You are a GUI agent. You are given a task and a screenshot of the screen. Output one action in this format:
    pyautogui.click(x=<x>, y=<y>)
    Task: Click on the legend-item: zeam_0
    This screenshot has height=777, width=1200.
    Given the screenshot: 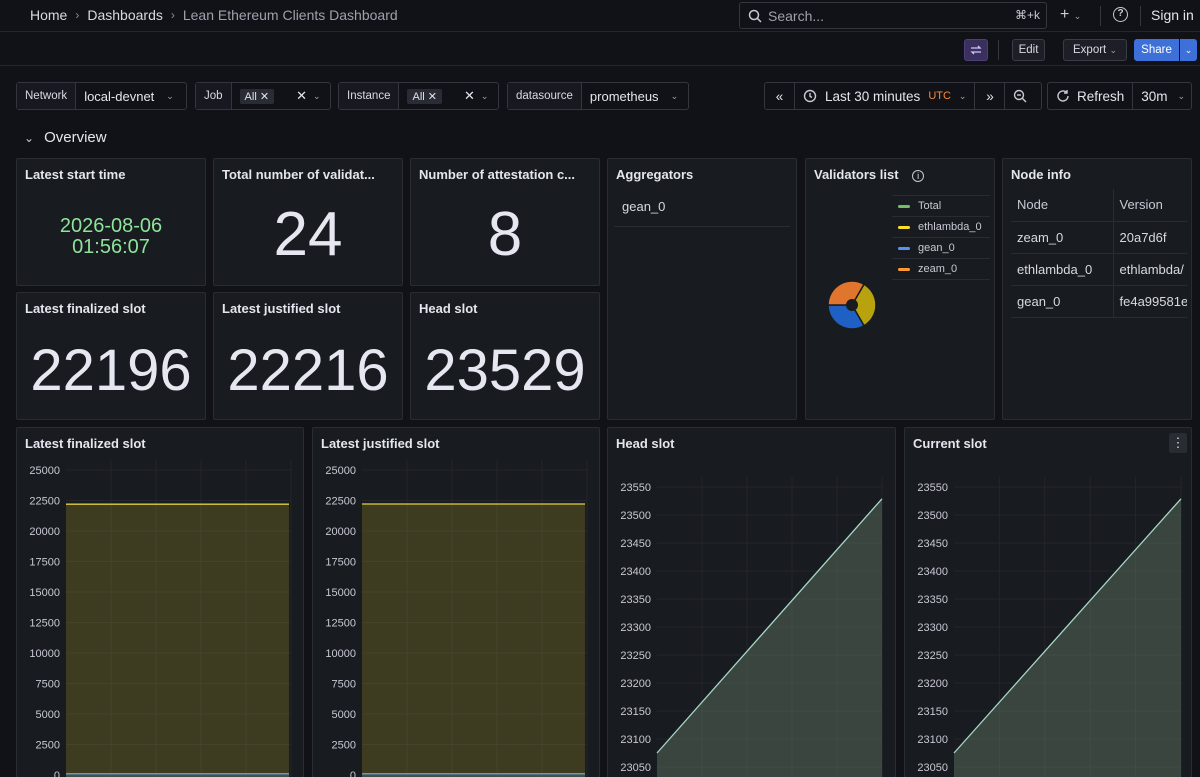 What is the action you would take?
    pyautogui.click(x=941, y=269)
    